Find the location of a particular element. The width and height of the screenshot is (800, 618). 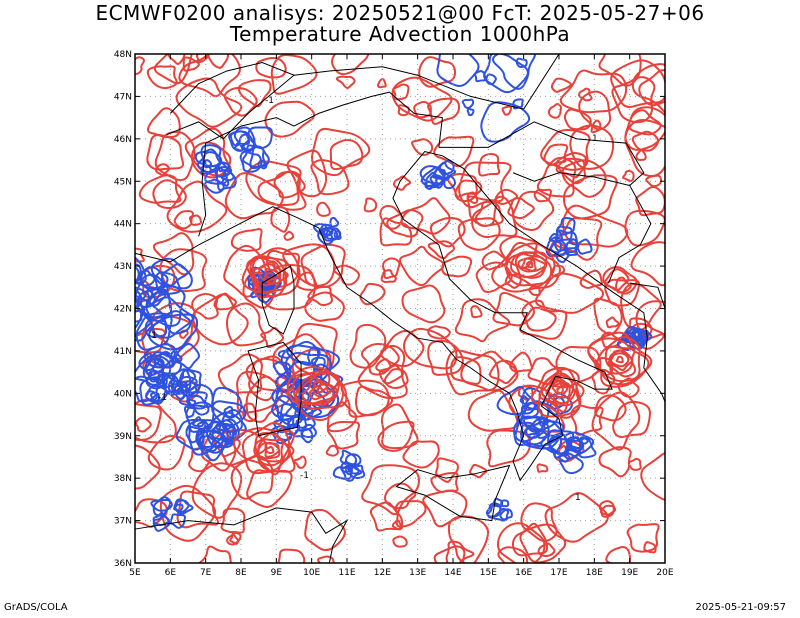

lon-tick-label: 11E is located at coordinates (346, 573).